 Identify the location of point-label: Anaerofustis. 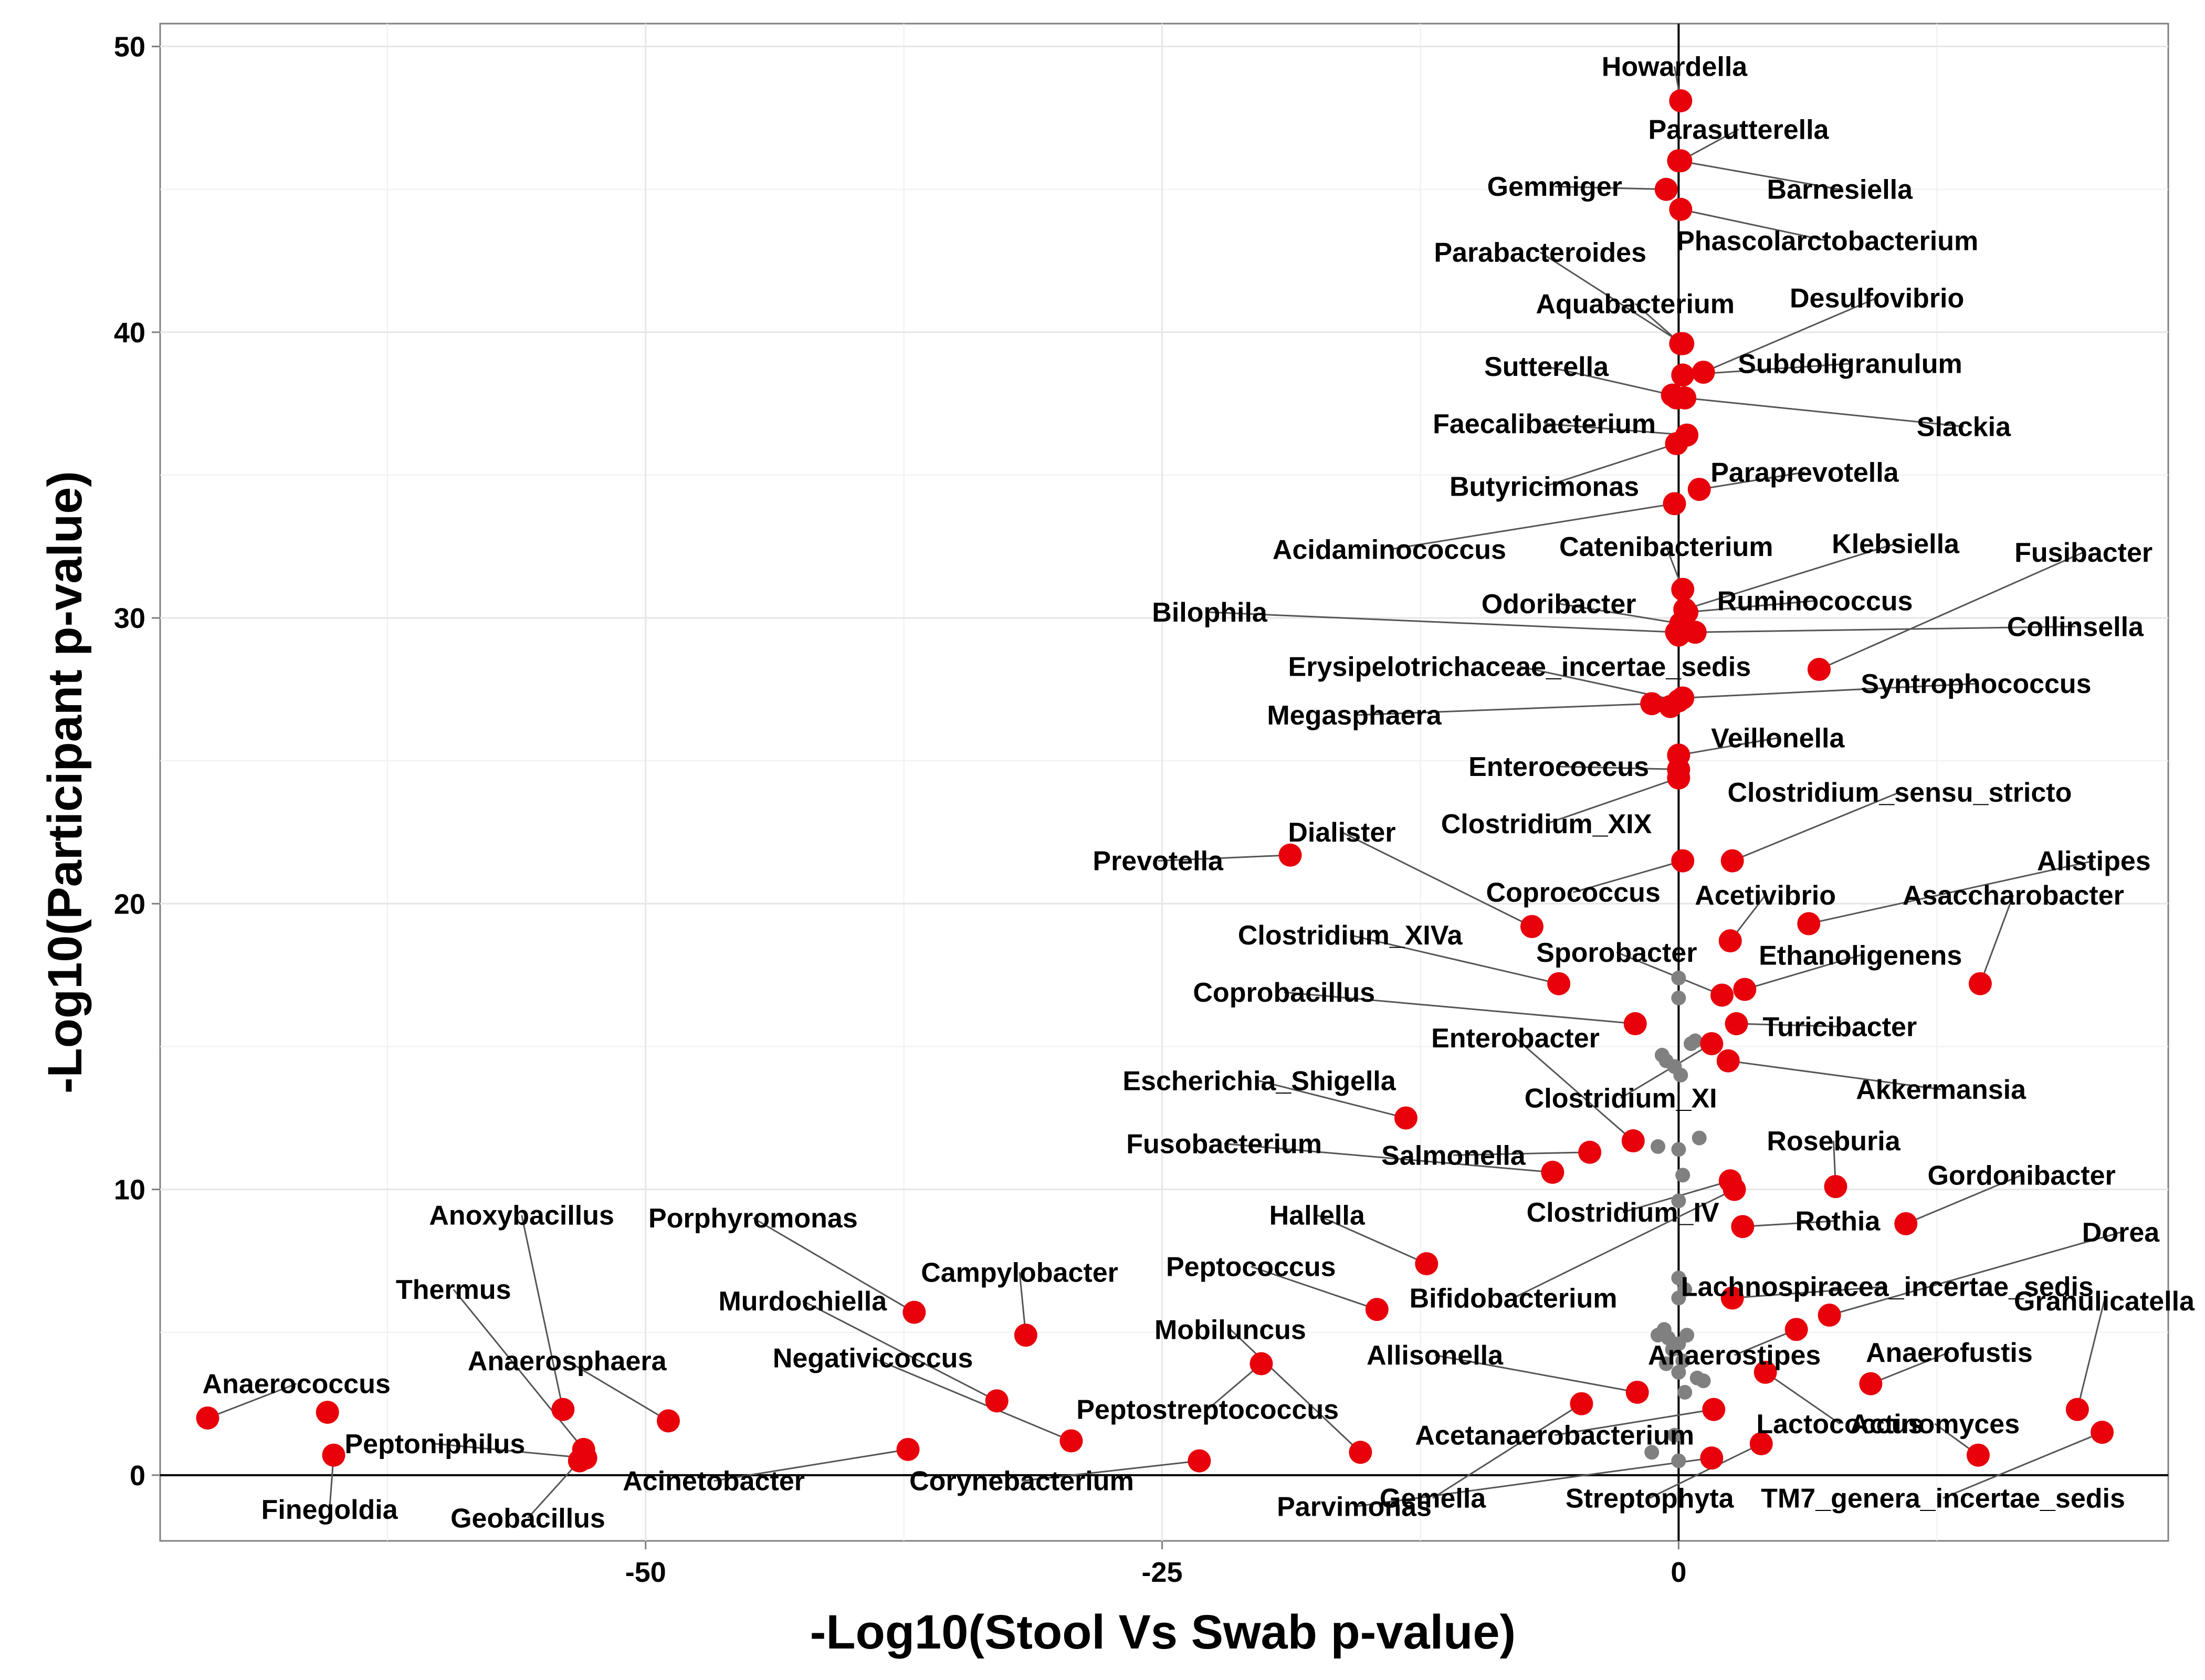
(1949, 1353).